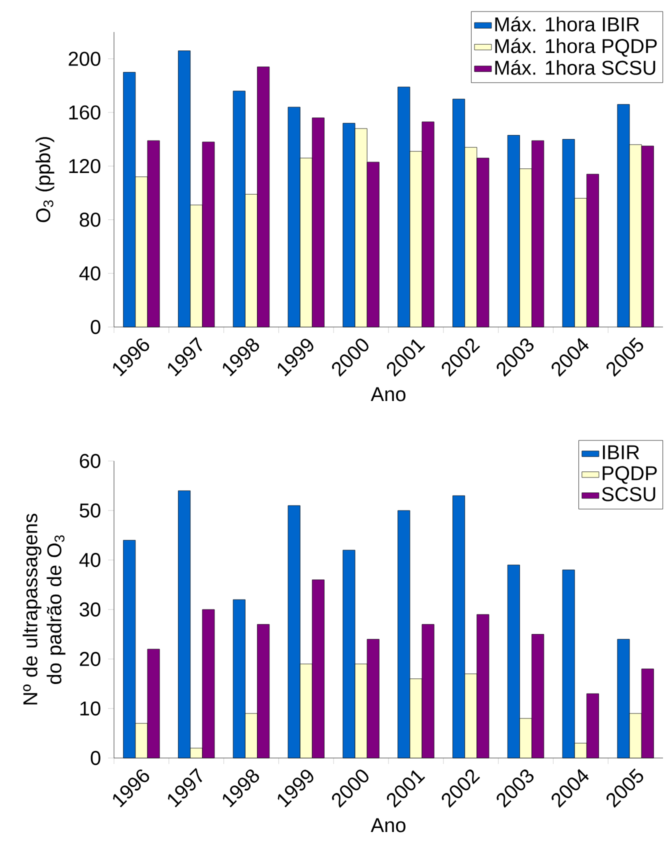 This screenshot has width=665, height=852. What do you see at coordinates (84, 112) in the screenshot?
I see `y-tick-label: 160` at bounding box center [84, 112].